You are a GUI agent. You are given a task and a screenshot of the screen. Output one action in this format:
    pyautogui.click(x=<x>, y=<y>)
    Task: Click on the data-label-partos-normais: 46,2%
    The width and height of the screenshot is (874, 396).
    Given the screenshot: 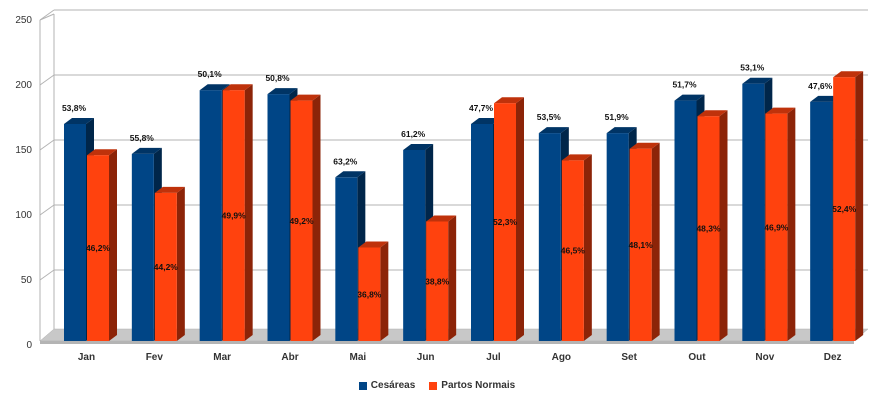 What is the action you would take?
    pyautogui.click(x=98, y=248)
    